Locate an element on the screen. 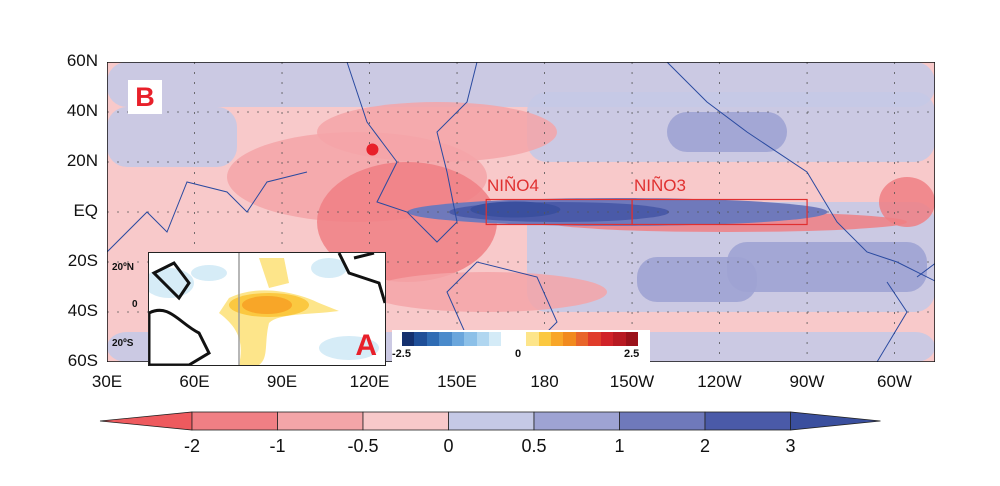 This screenshot has width=1000, height=486. inset-colorbar-label: 0 is located at coordinates (518, 354).